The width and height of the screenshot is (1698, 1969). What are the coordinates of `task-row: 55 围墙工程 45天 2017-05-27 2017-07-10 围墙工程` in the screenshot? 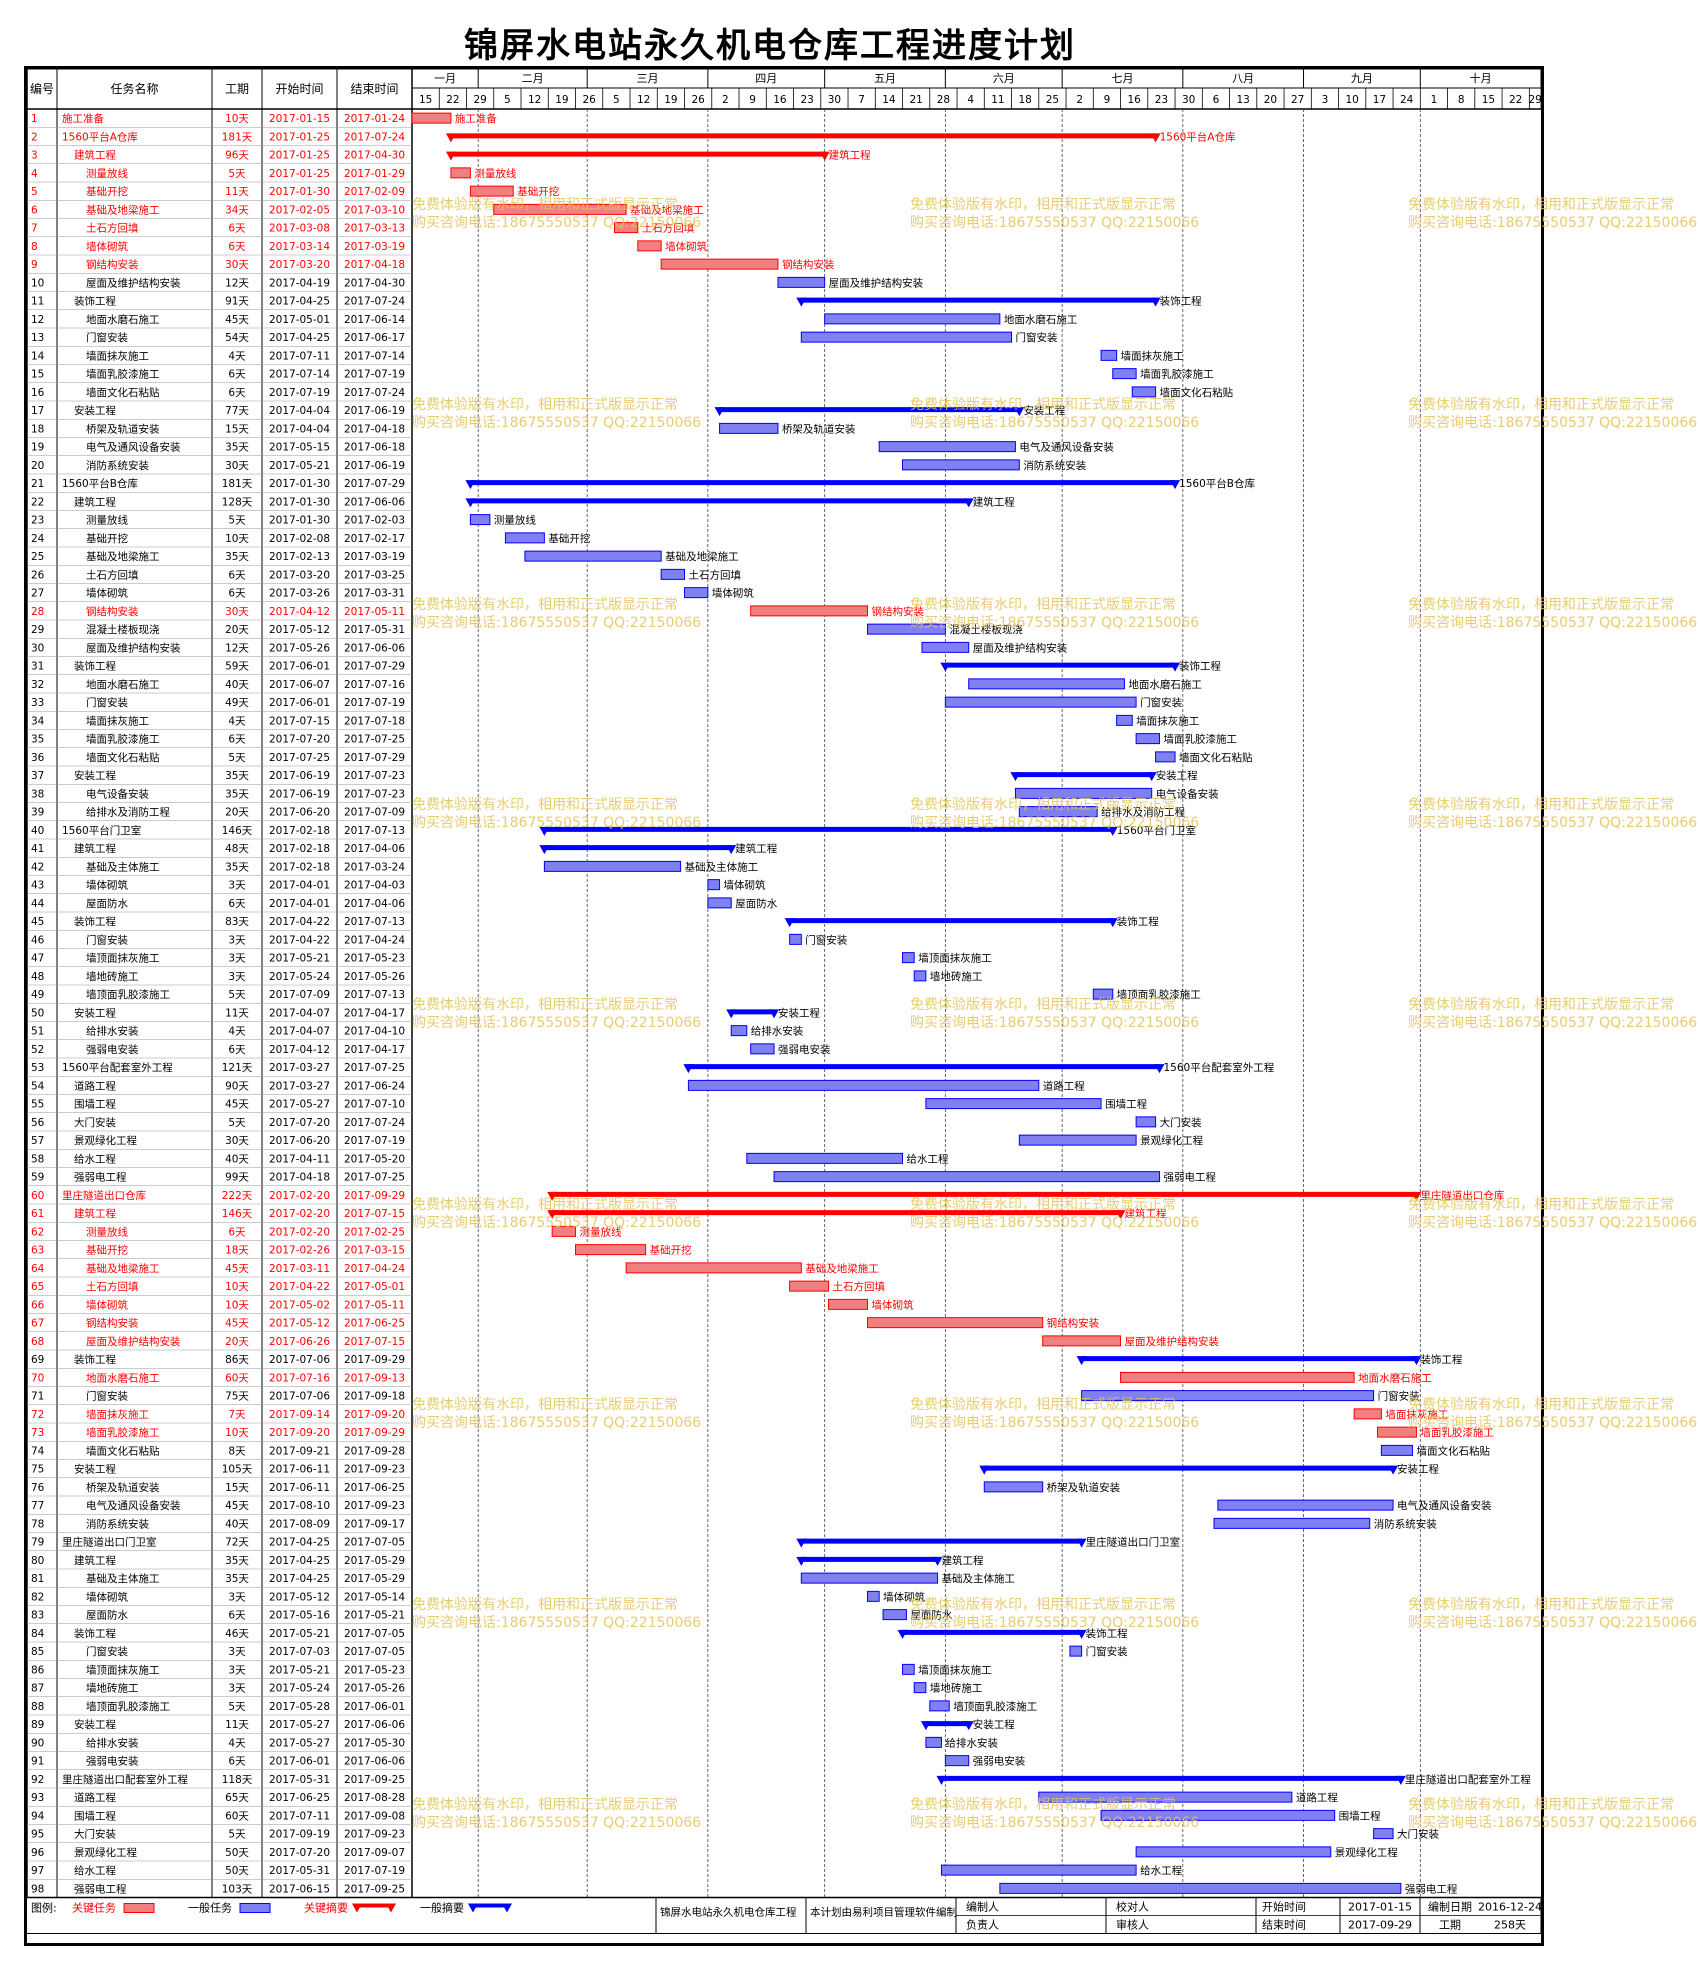 It's located at (587, 1106).